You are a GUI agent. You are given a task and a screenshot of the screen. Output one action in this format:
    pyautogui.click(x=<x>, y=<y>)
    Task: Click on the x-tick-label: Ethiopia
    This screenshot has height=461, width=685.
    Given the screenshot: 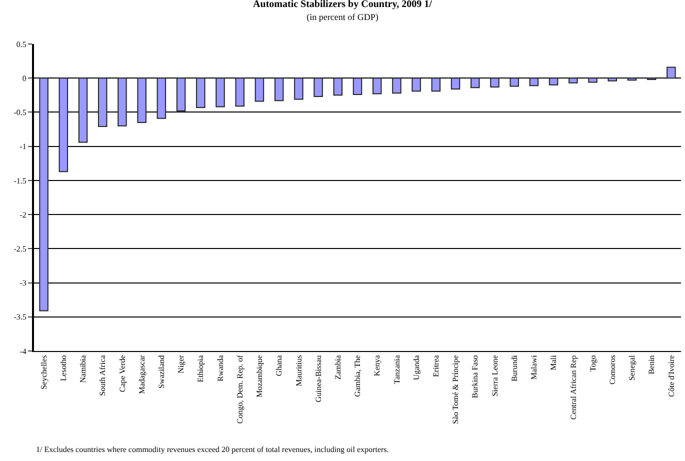 What is the action you would take?
    pyautogui.click(x=201, y=368)
    